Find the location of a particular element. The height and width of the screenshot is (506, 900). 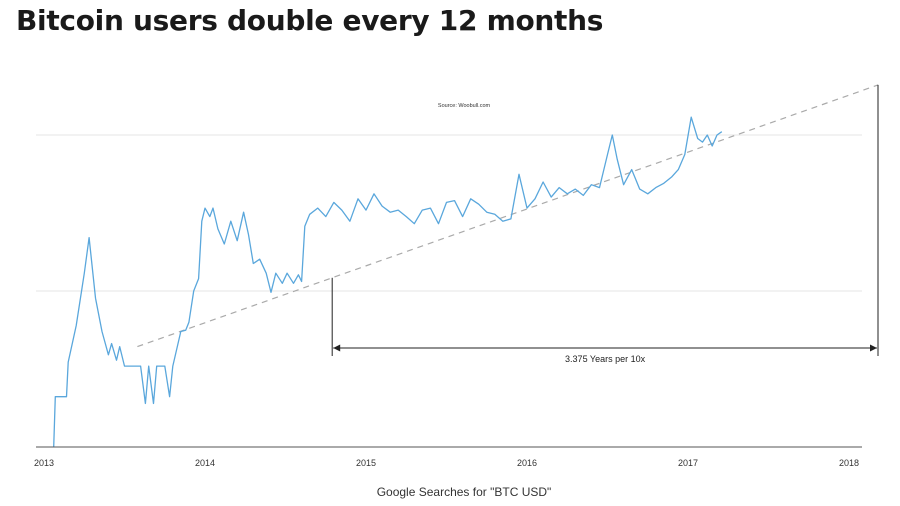

annotation-arrowhead-left is located at coordinates (337, 348).